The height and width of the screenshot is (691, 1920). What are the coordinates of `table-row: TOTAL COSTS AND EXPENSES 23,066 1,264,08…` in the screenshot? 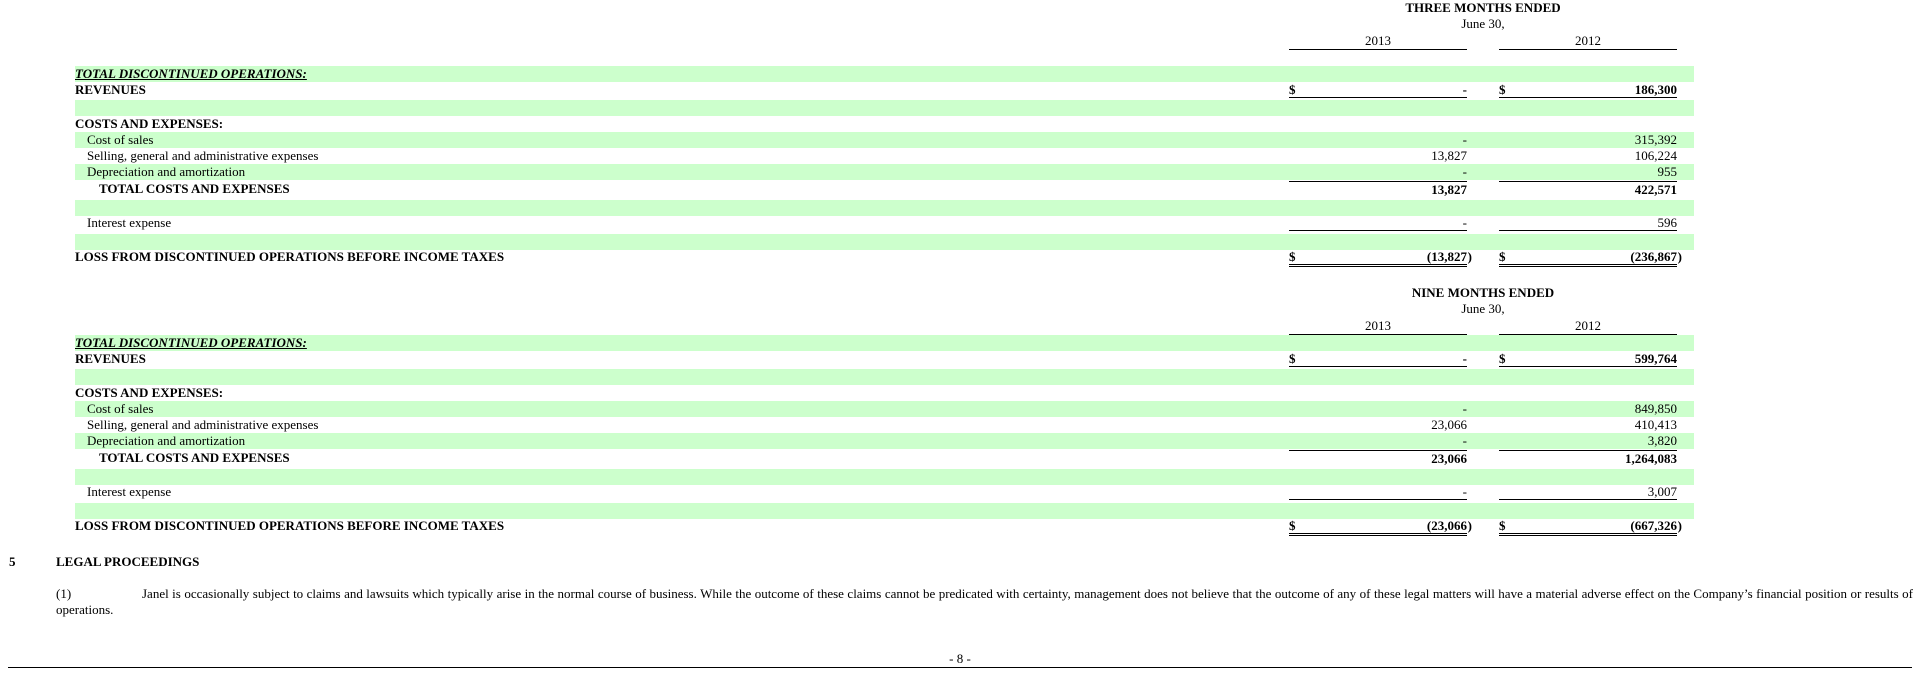 It's located at (884, 458).